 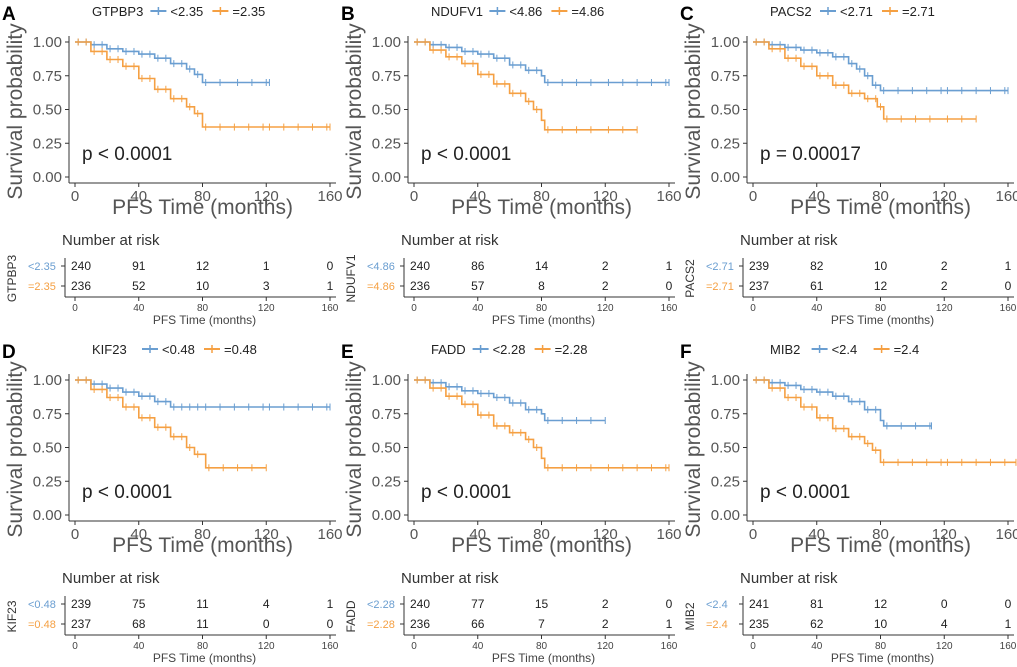 I want to click on risk-row-label: <4.86, so click(x=381, y=267).